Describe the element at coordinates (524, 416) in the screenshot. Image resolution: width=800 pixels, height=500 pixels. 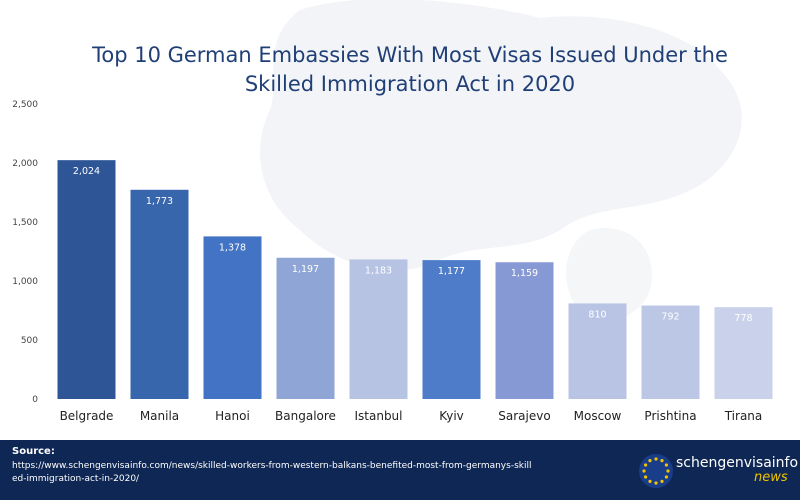
I see `x-category-label: Sarajevo` at that location.